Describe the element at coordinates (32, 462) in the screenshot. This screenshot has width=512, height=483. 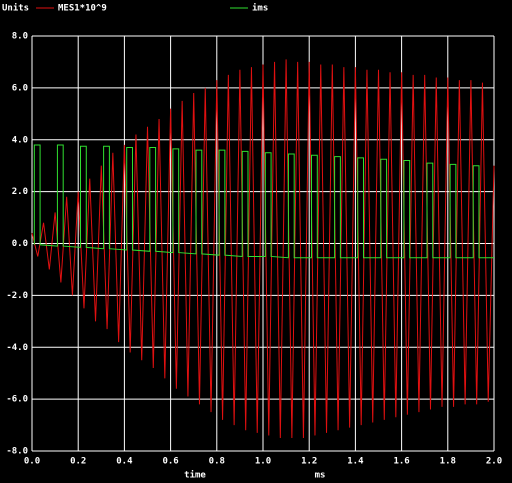
I see `x-tick-label: 0.0` at that location.